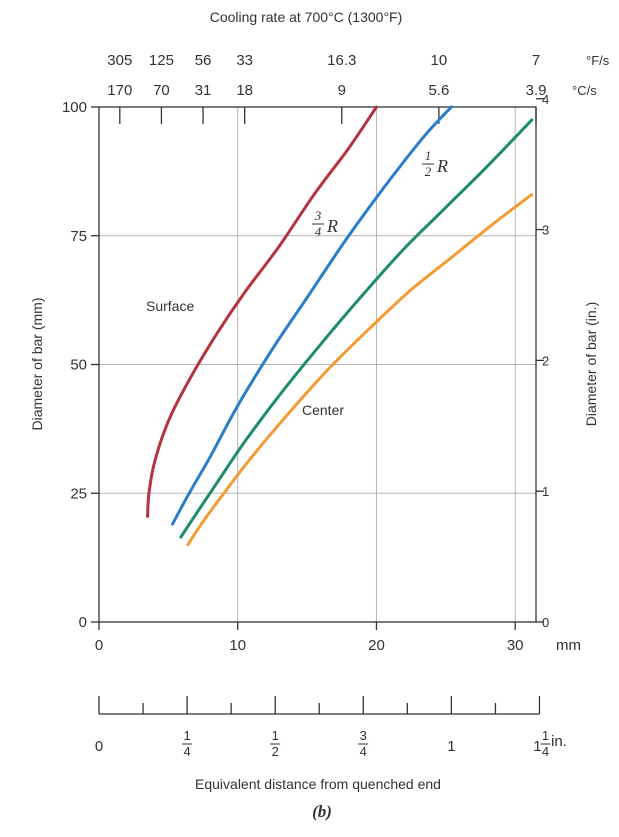 The height and width of the screenshot is (837, 619). I want to click on y-tick-label: 50, so click(78, 365).